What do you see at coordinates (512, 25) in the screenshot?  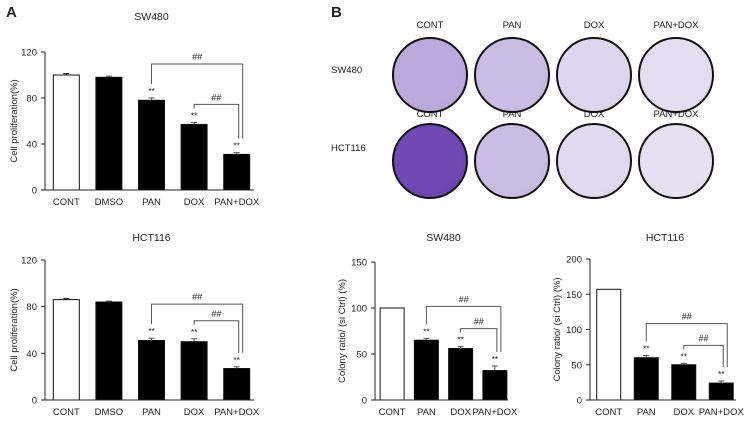 I see `plate-column-label: PAN` at bounding box center [512, 25].